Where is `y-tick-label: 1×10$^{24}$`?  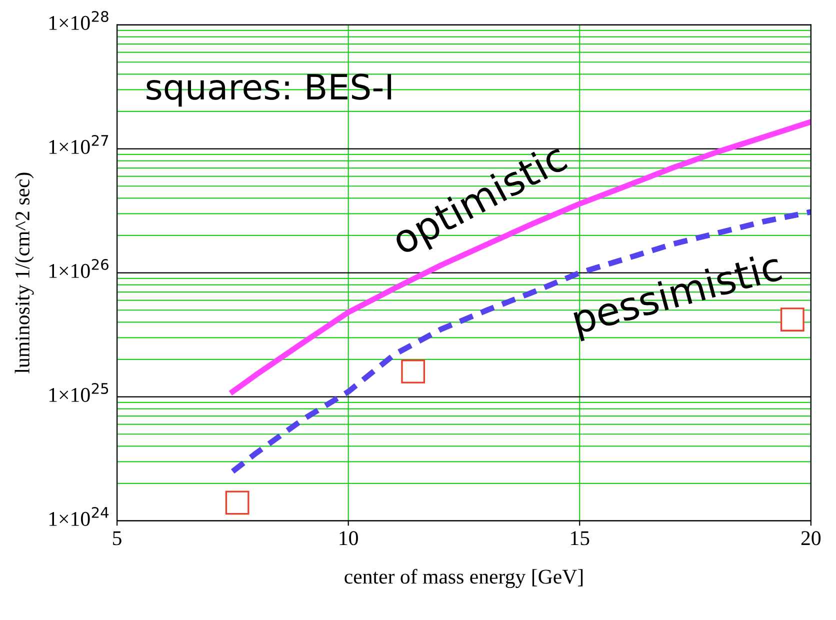 y-tick-label: 1×10$^{24}$ is located at coordinates (79, 516).